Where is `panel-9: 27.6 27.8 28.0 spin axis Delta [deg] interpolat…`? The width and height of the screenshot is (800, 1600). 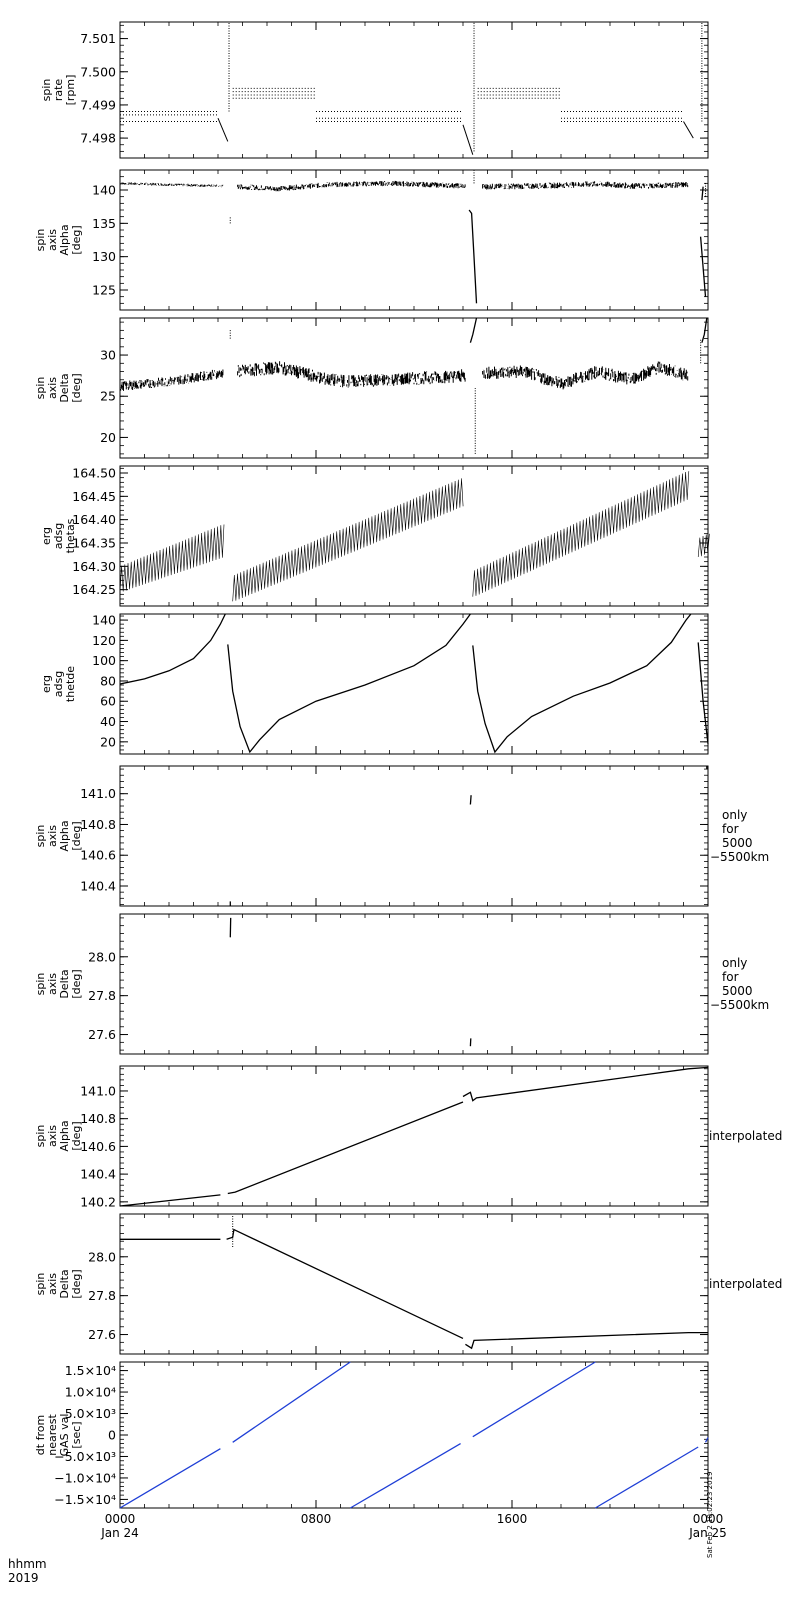
panel-9: 27.6 27.8 28.0 spin axis Delta [deg] interpolat… is located at coordinates (408, 1284).